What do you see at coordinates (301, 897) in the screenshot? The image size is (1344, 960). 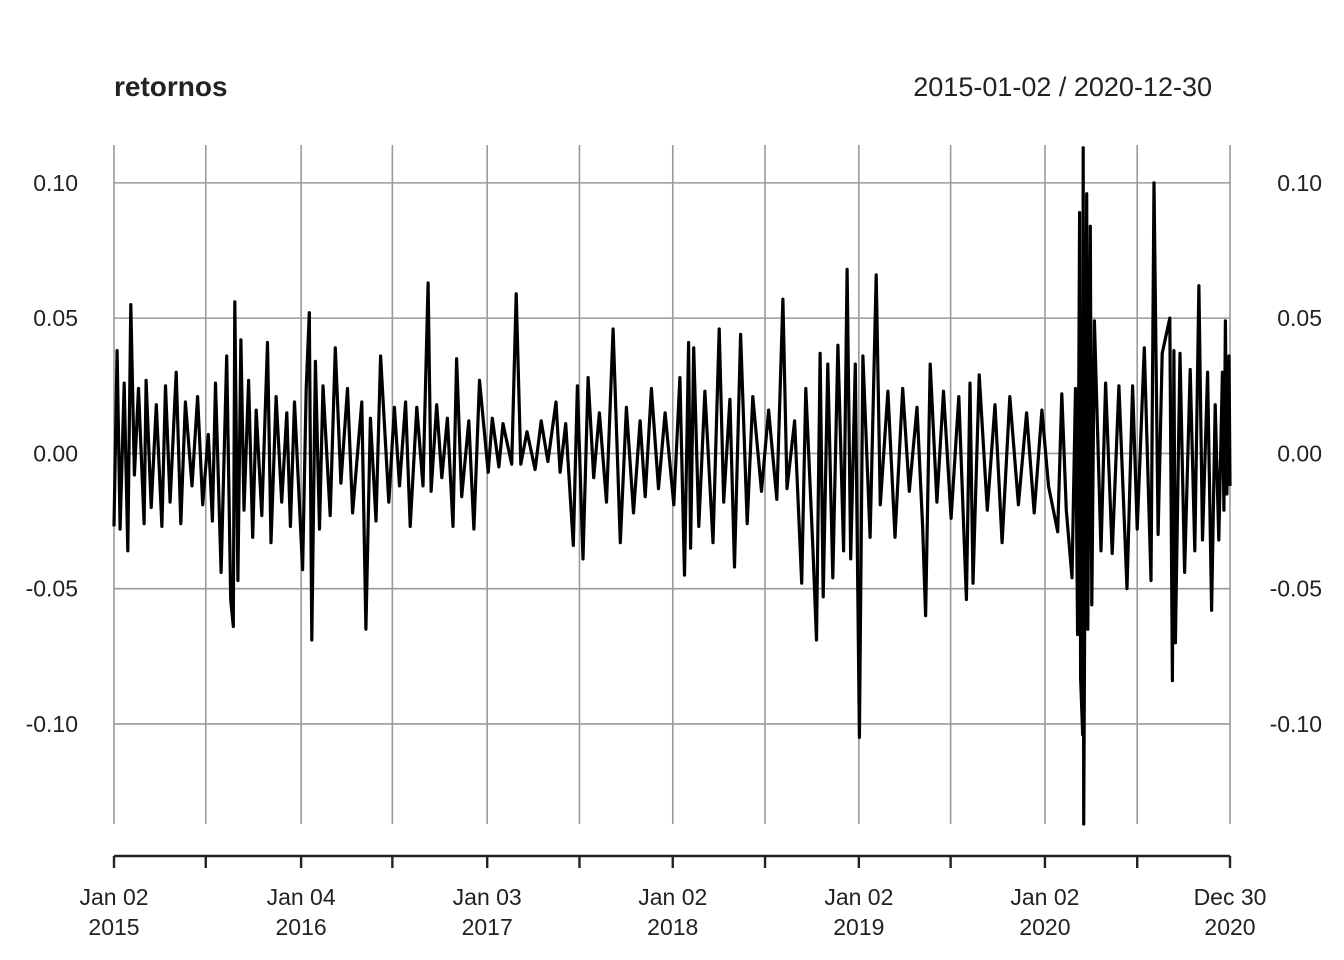 I see `x-tick-label: Jan 04` at bounding box center [301, 897].